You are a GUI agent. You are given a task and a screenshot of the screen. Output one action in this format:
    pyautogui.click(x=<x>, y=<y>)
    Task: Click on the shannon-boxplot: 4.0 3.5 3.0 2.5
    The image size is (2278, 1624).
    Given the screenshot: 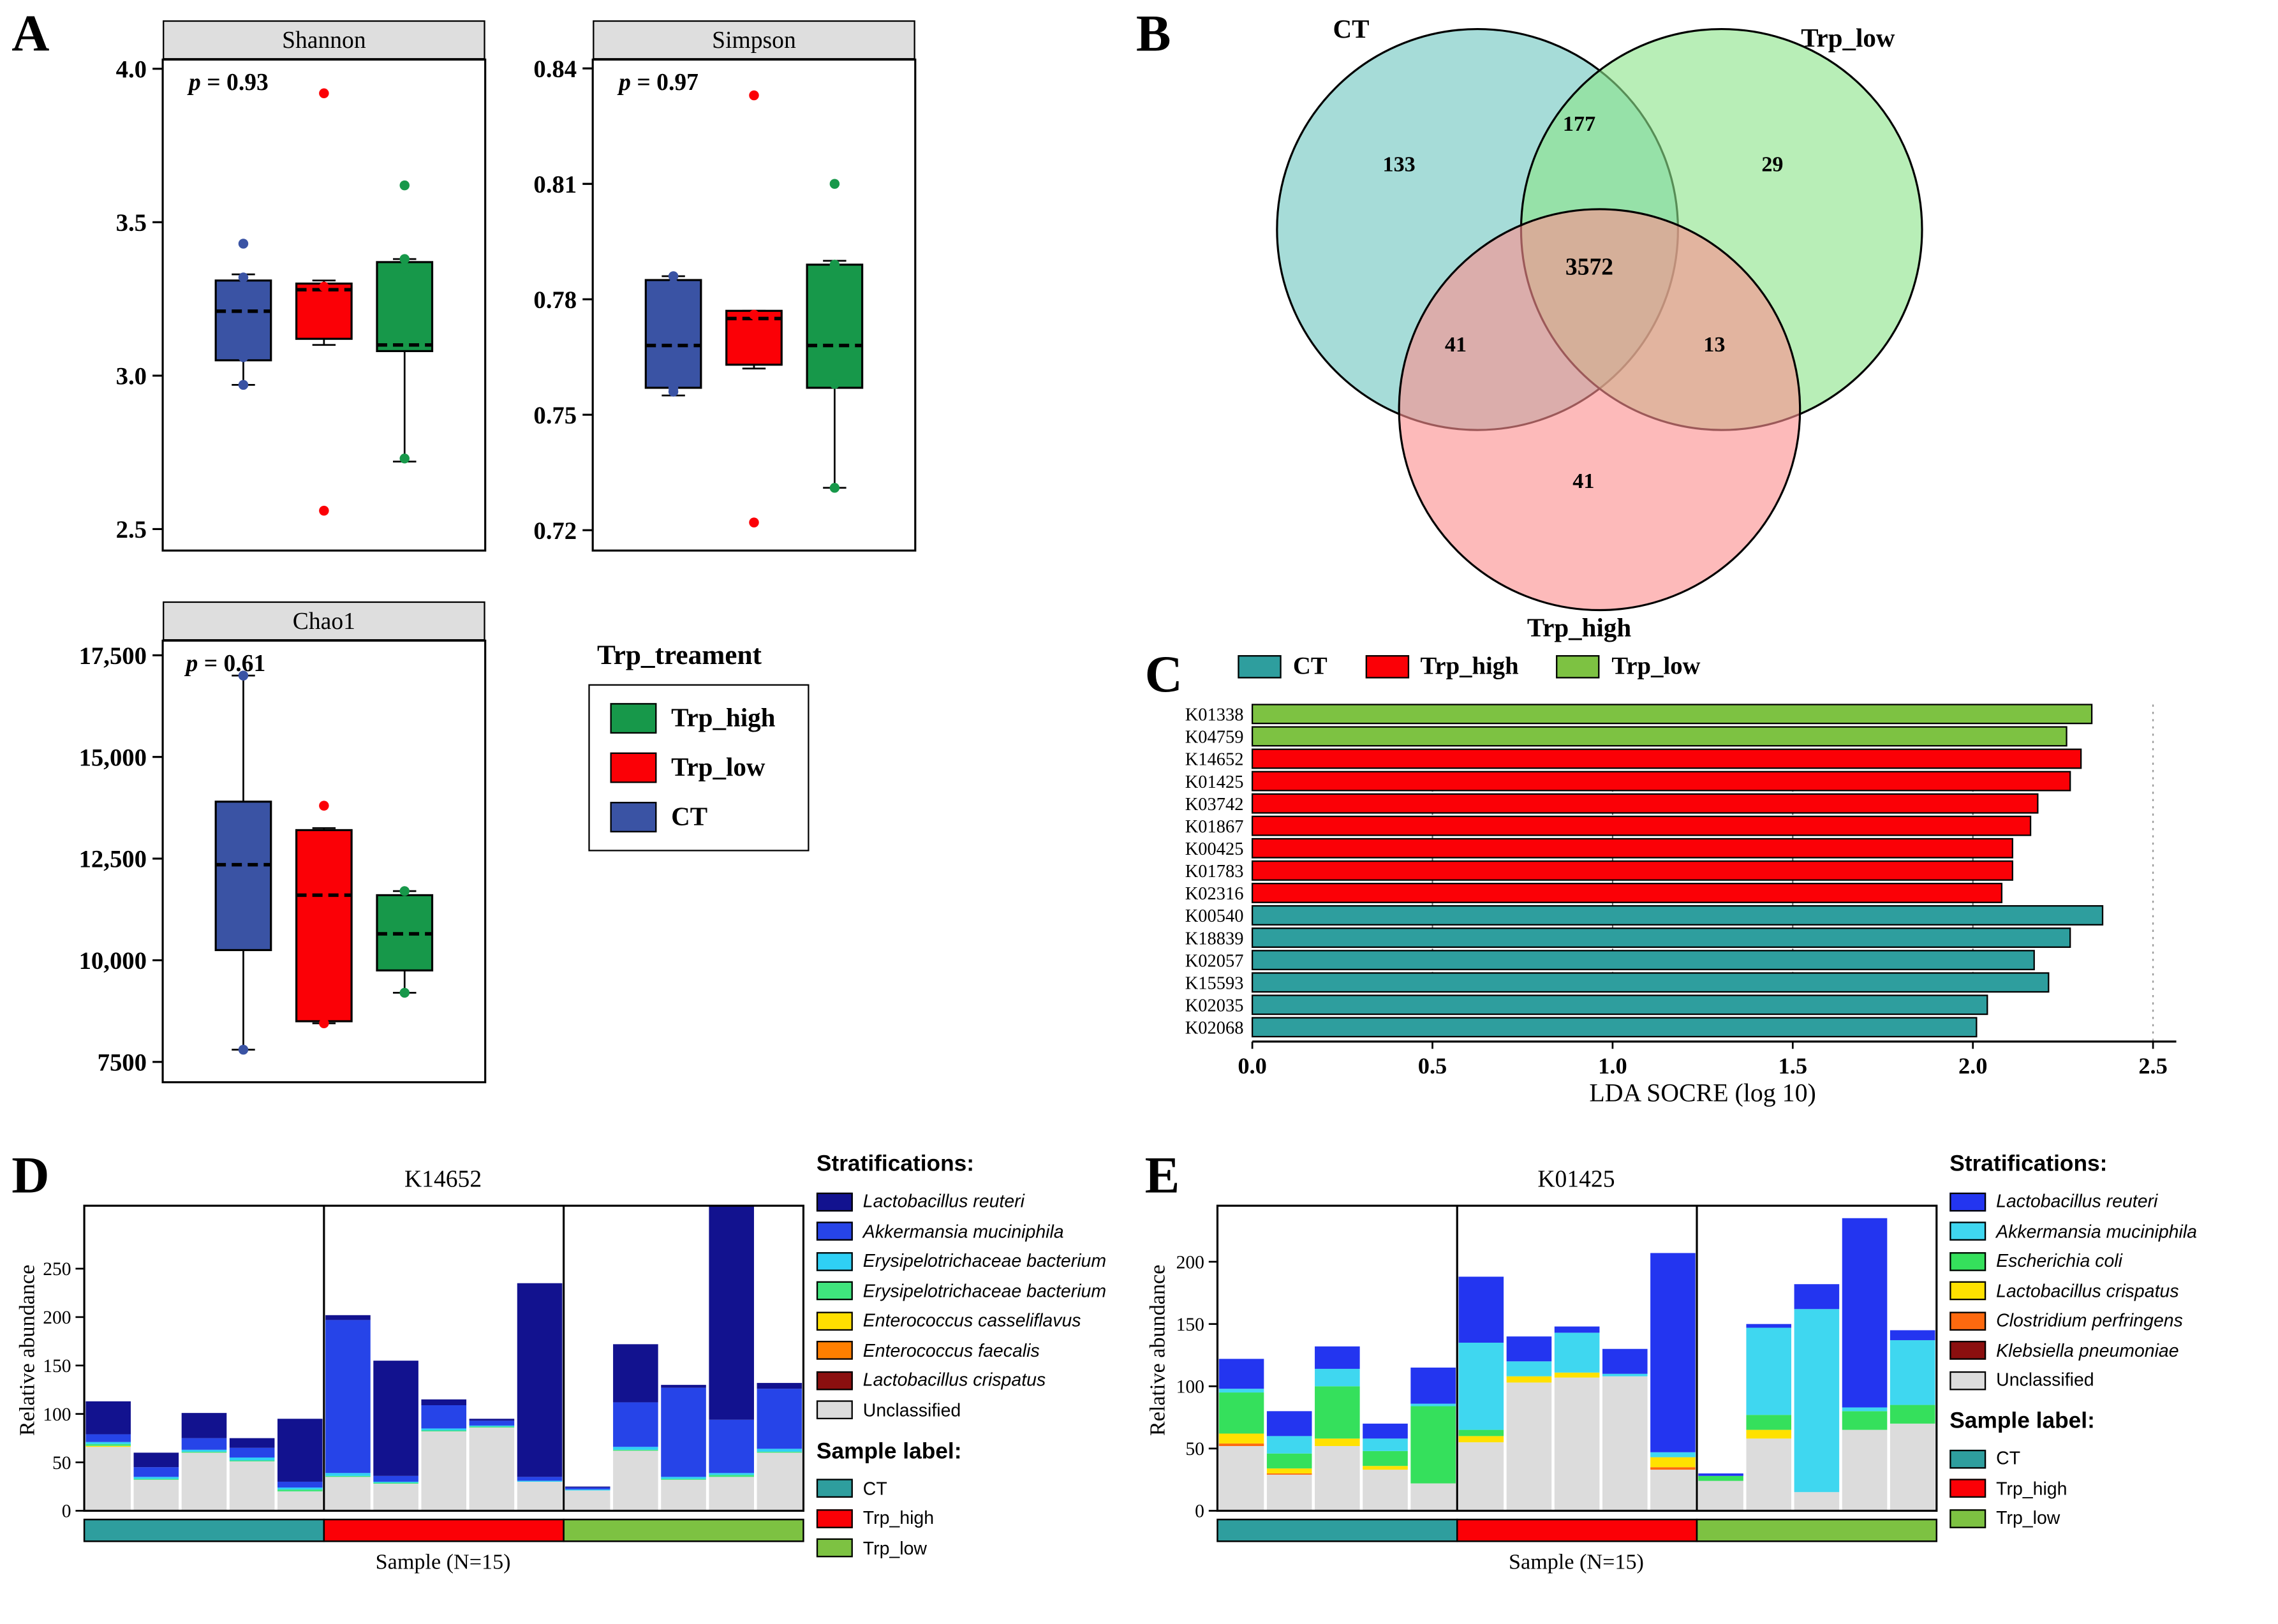 What is the action you would take?
    pyautogui.click(x=301, y=304)
    